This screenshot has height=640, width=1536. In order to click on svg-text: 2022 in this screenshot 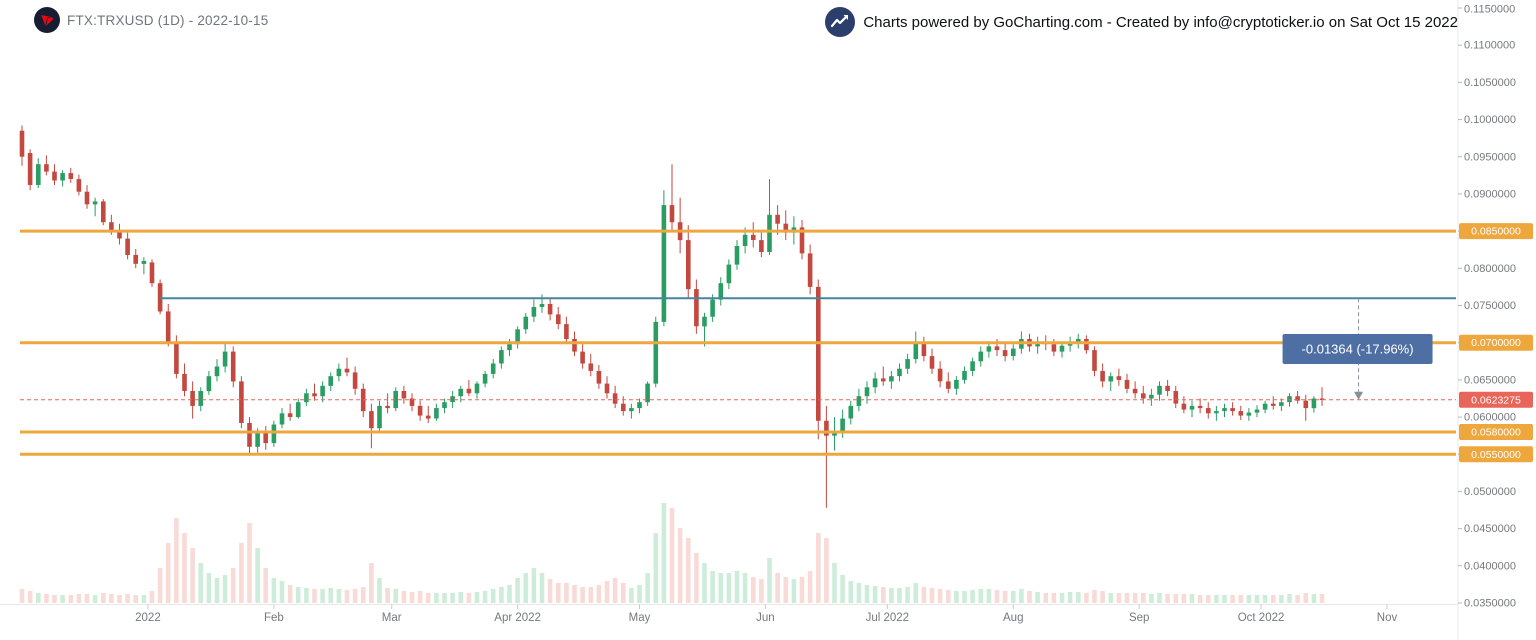, I will do `click(148, 618)`.